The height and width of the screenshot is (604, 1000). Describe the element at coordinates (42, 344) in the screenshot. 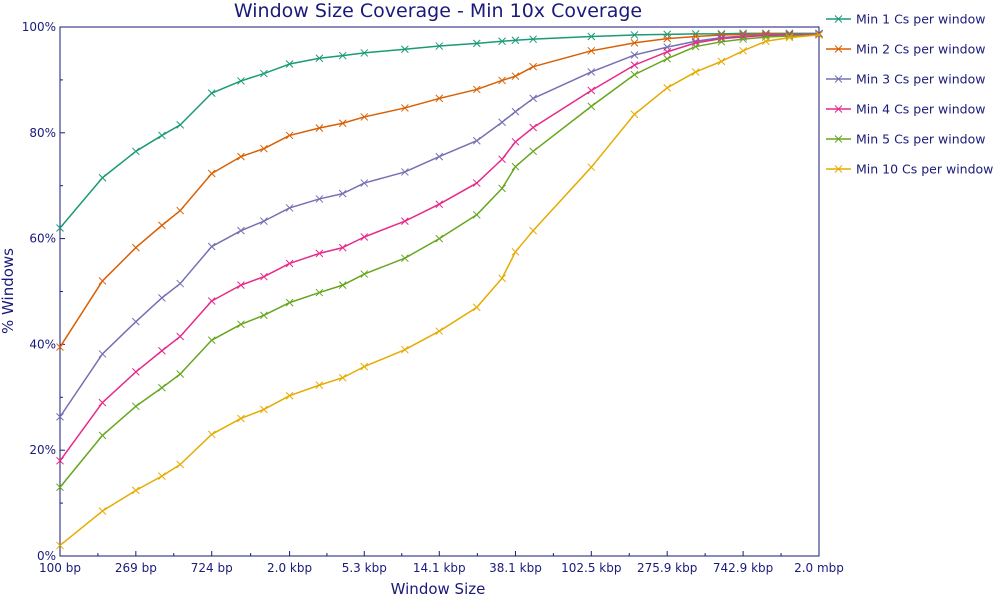

I see `y-tick-label: 40%` at that location.